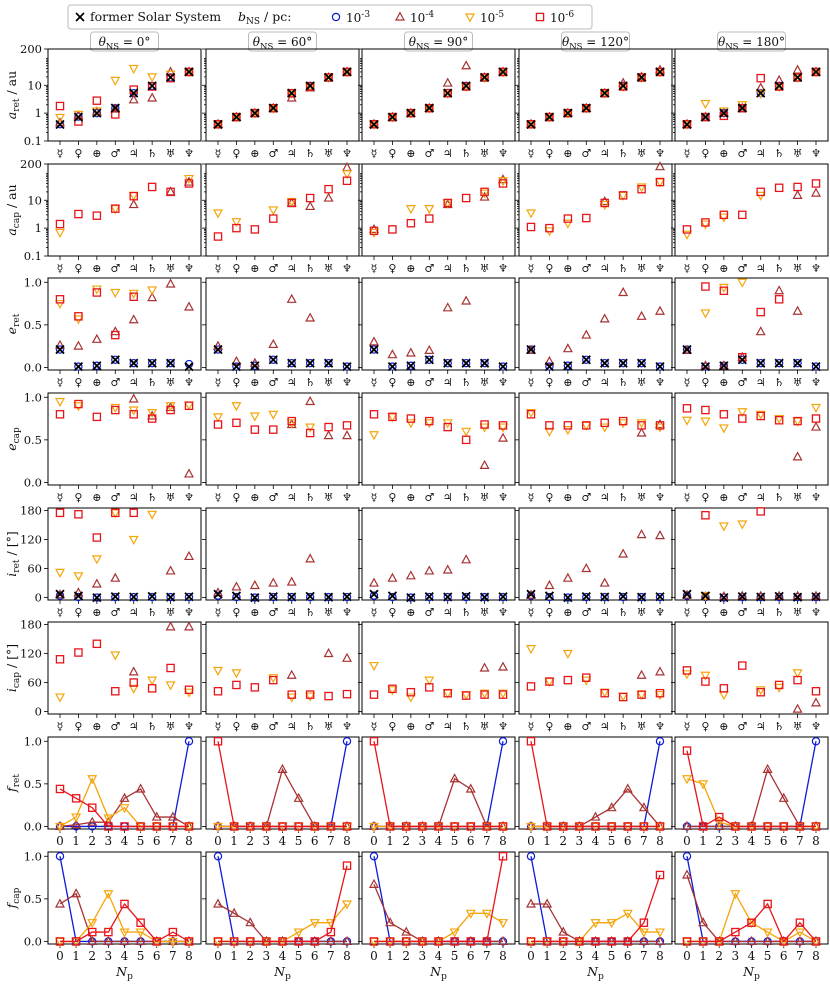  What do you see at coordinates (400, 16) in the screenshot?
I see `legend-marker-b4` at bounding box center [400, 16].